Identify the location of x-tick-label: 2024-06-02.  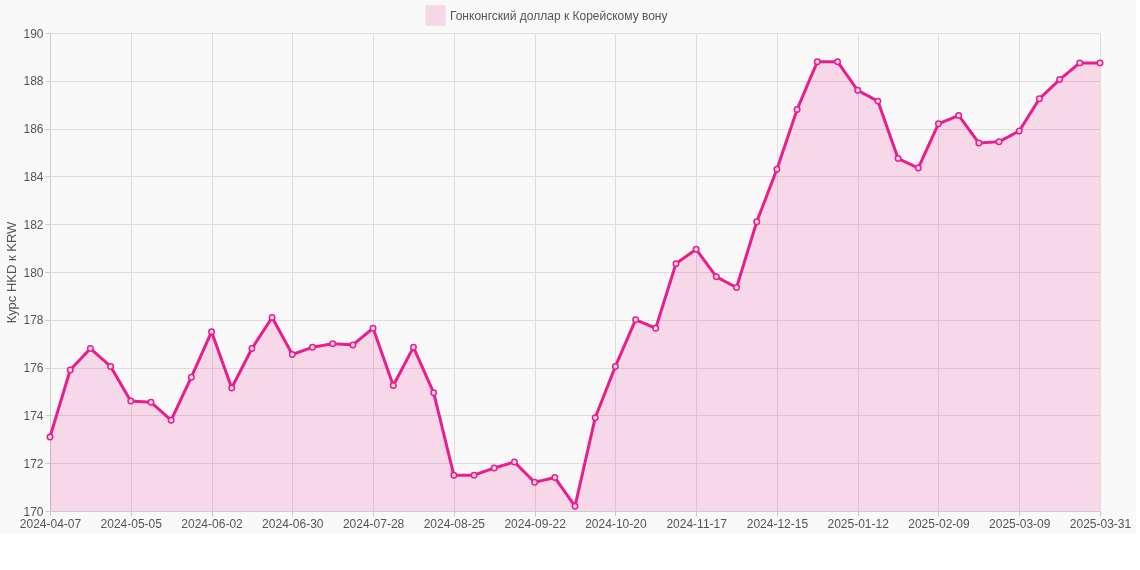
(212, 523).